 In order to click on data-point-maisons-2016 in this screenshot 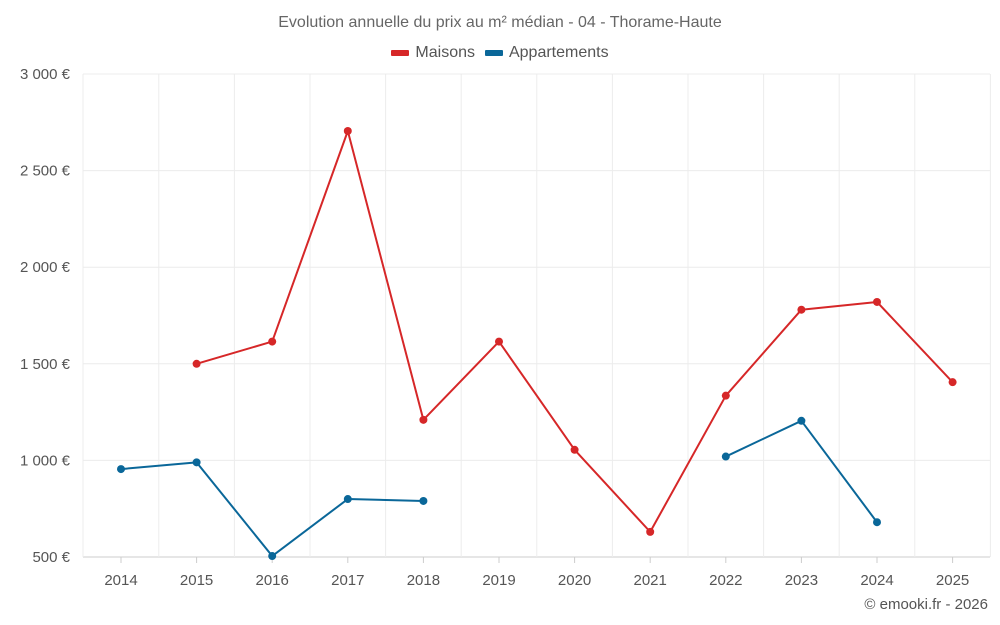, I will do `click(272, 341)`.